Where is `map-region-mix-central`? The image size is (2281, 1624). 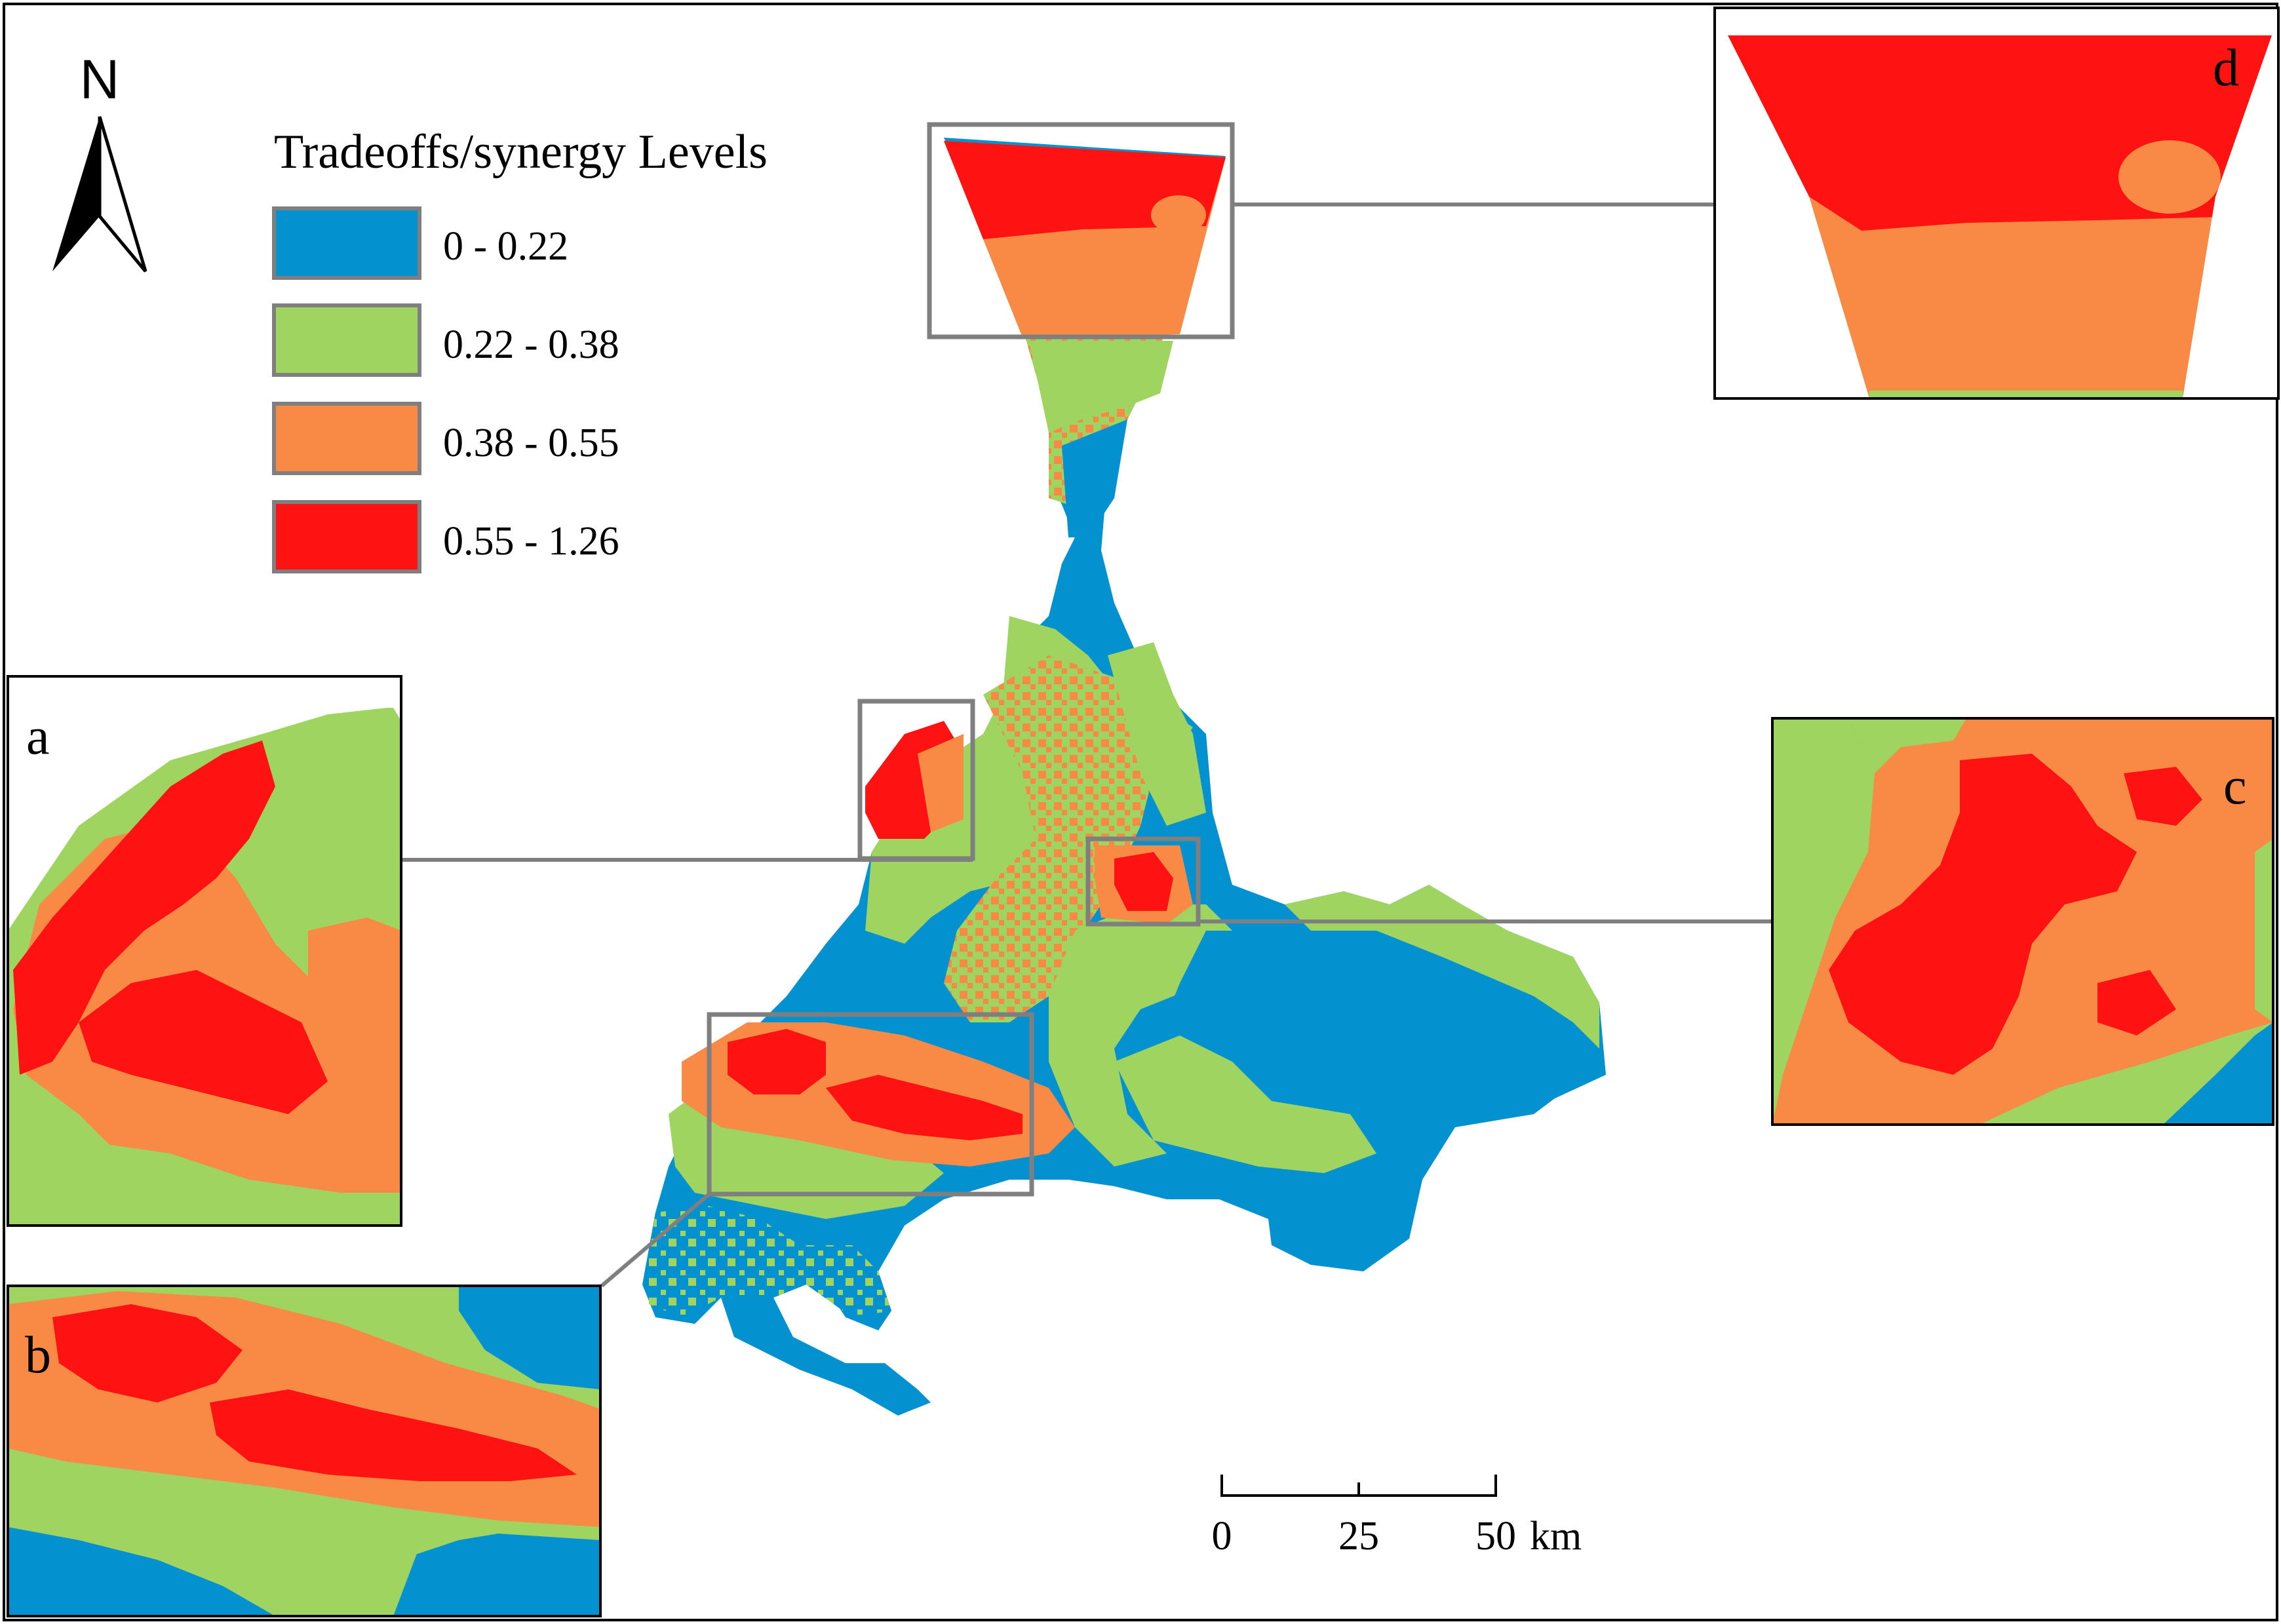
map-region-mix-central is located at coordinates (1068, 838).